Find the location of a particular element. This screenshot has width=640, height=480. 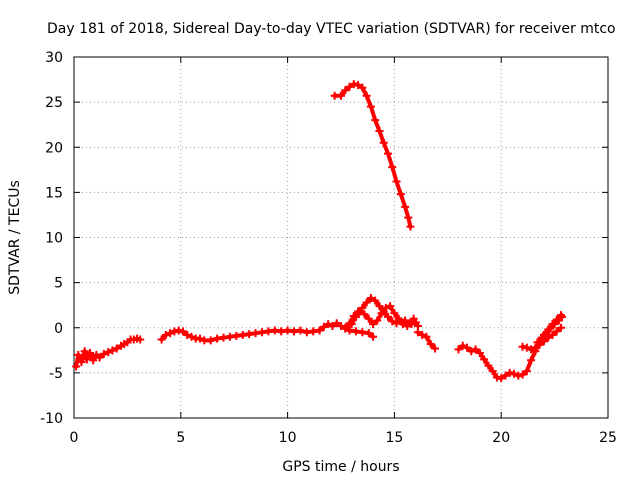

series-seg-i is located at coordinates (542, 338).